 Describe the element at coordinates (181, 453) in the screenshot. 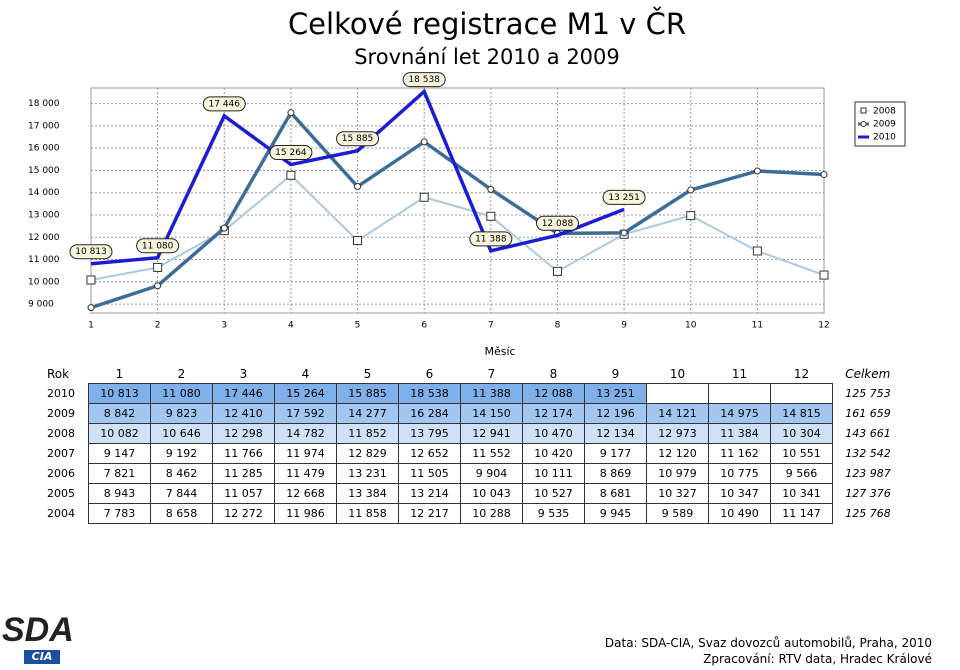

I see `table-cell: 9 192` at that location.